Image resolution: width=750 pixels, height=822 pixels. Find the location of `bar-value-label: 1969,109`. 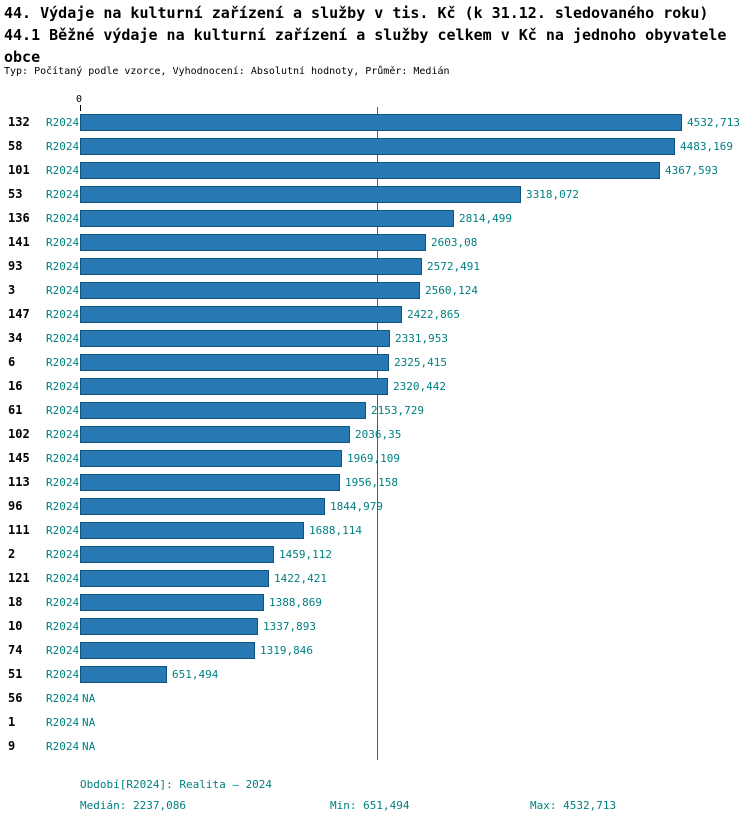

bar-value-label: 1969,109 is located at coordinates (373, 458).